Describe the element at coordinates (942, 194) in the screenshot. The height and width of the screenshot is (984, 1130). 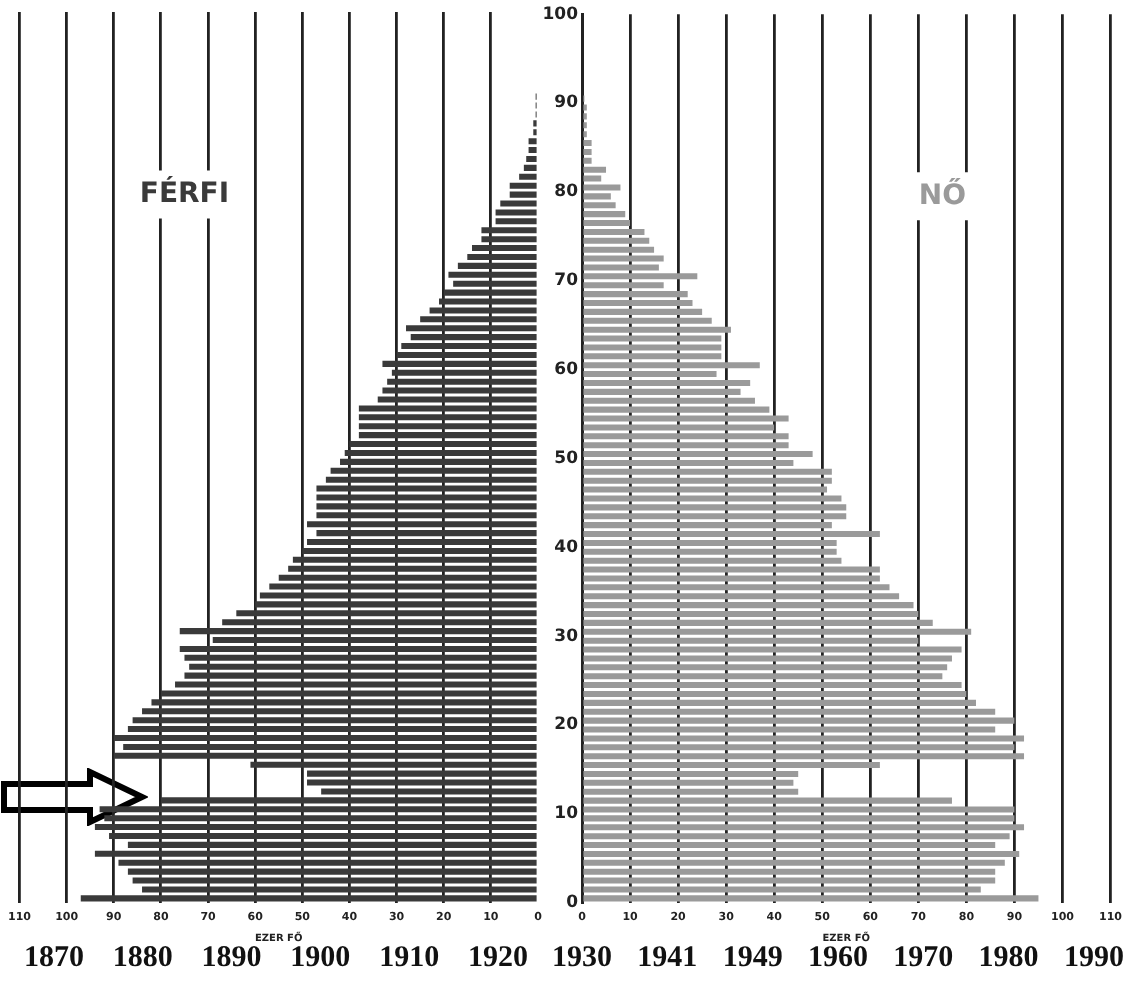
I see `text: NŐ` at that location.